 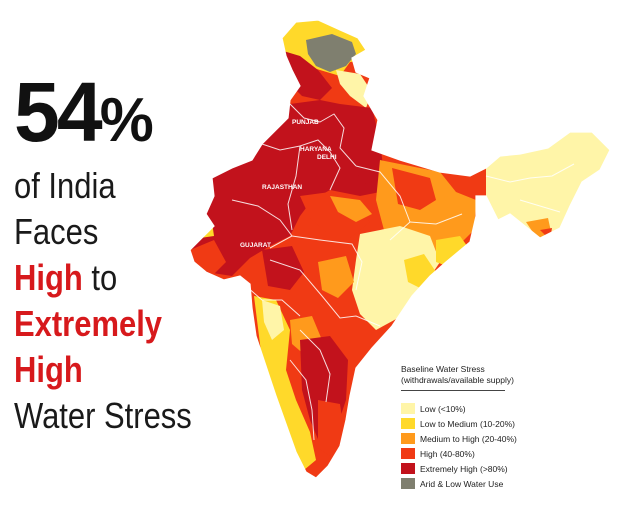 What do you see at coordinates (467, 423) in the screenshot?
I see `legend-label: Low to Medium (10-20%)` at bounding box center [467, 423].